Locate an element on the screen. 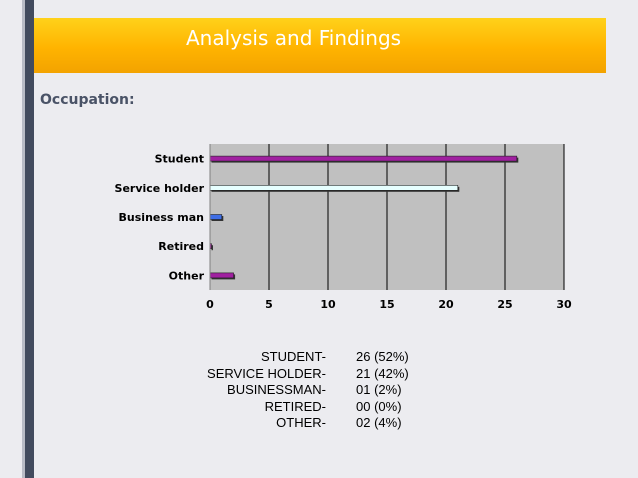  summary-label: SERVICE HOLDER- is located at coordinates (266, 373).